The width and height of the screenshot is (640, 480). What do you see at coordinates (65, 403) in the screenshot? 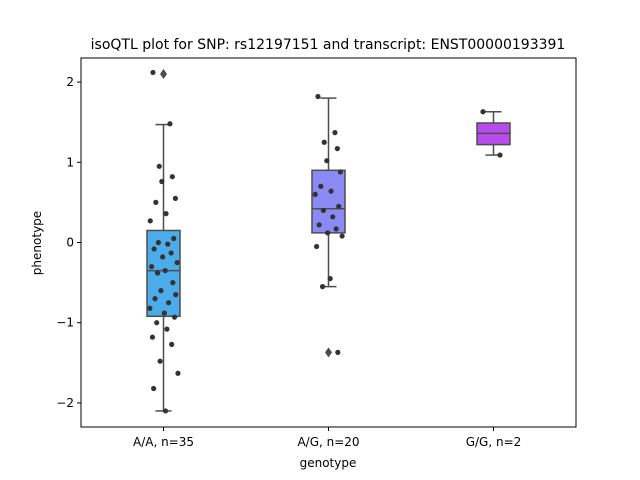
I see `y-tick-label: −2` at bounding box center [65, 403].